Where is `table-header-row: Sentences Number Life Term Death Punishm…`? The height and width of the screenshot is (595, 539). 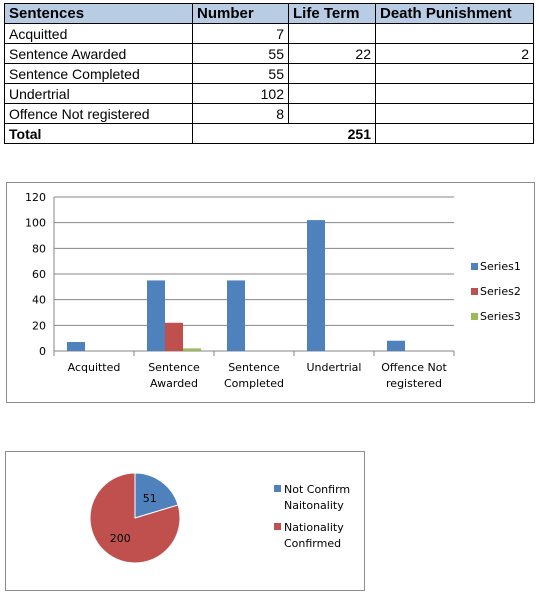
table-header-row: Sentences Number Life Term Death Punishm… is located at coordinates (269, 13).